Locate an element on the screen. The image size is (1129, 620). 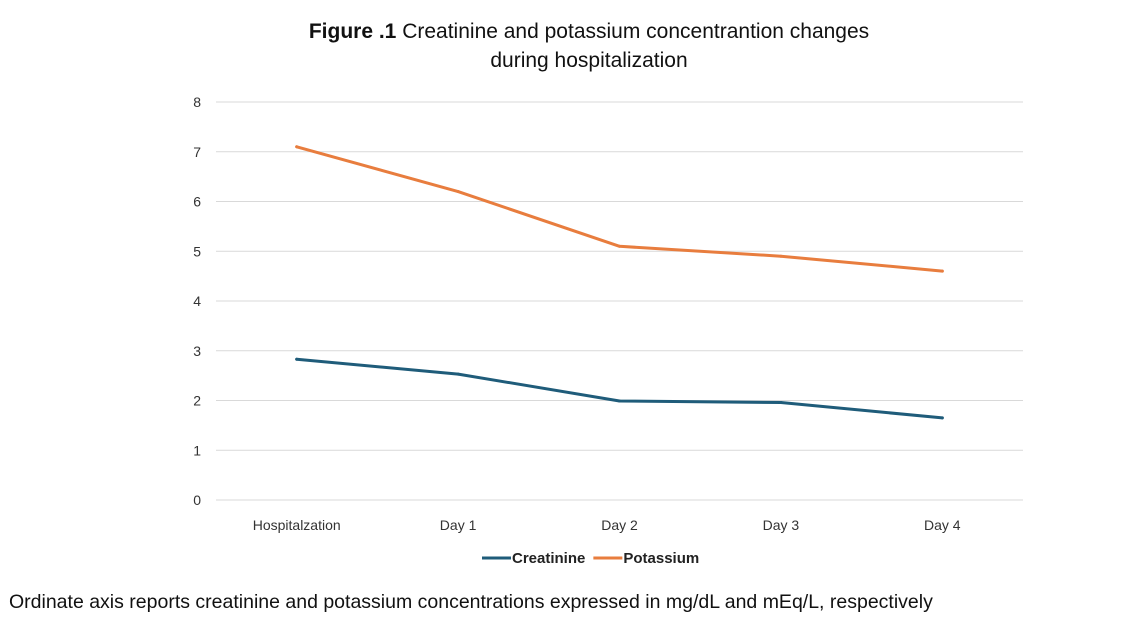
y-tick-label: 6 is located at coordinates (197, 202).